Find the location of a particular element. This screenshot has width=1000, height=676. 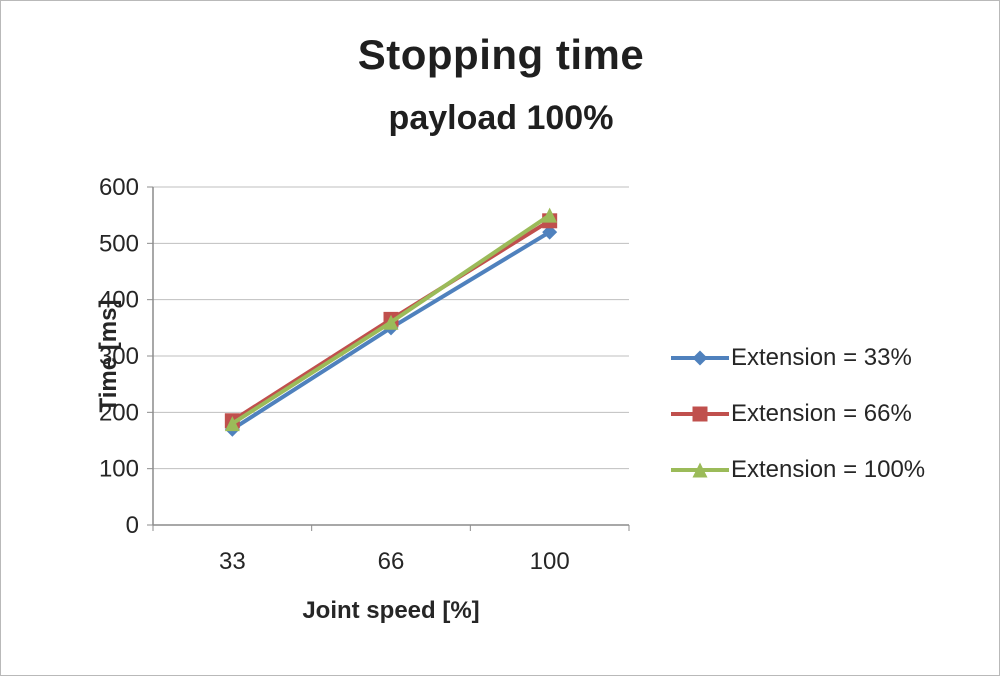

y-tick-label: 200 is located at coordinates (119, 412).